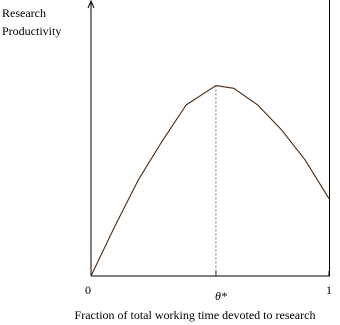 The height and width of the screenshot is (325, 340). Describe the element at coordinates (31, 31) in the screenshot. I see `y-label: Productivity` at that location.